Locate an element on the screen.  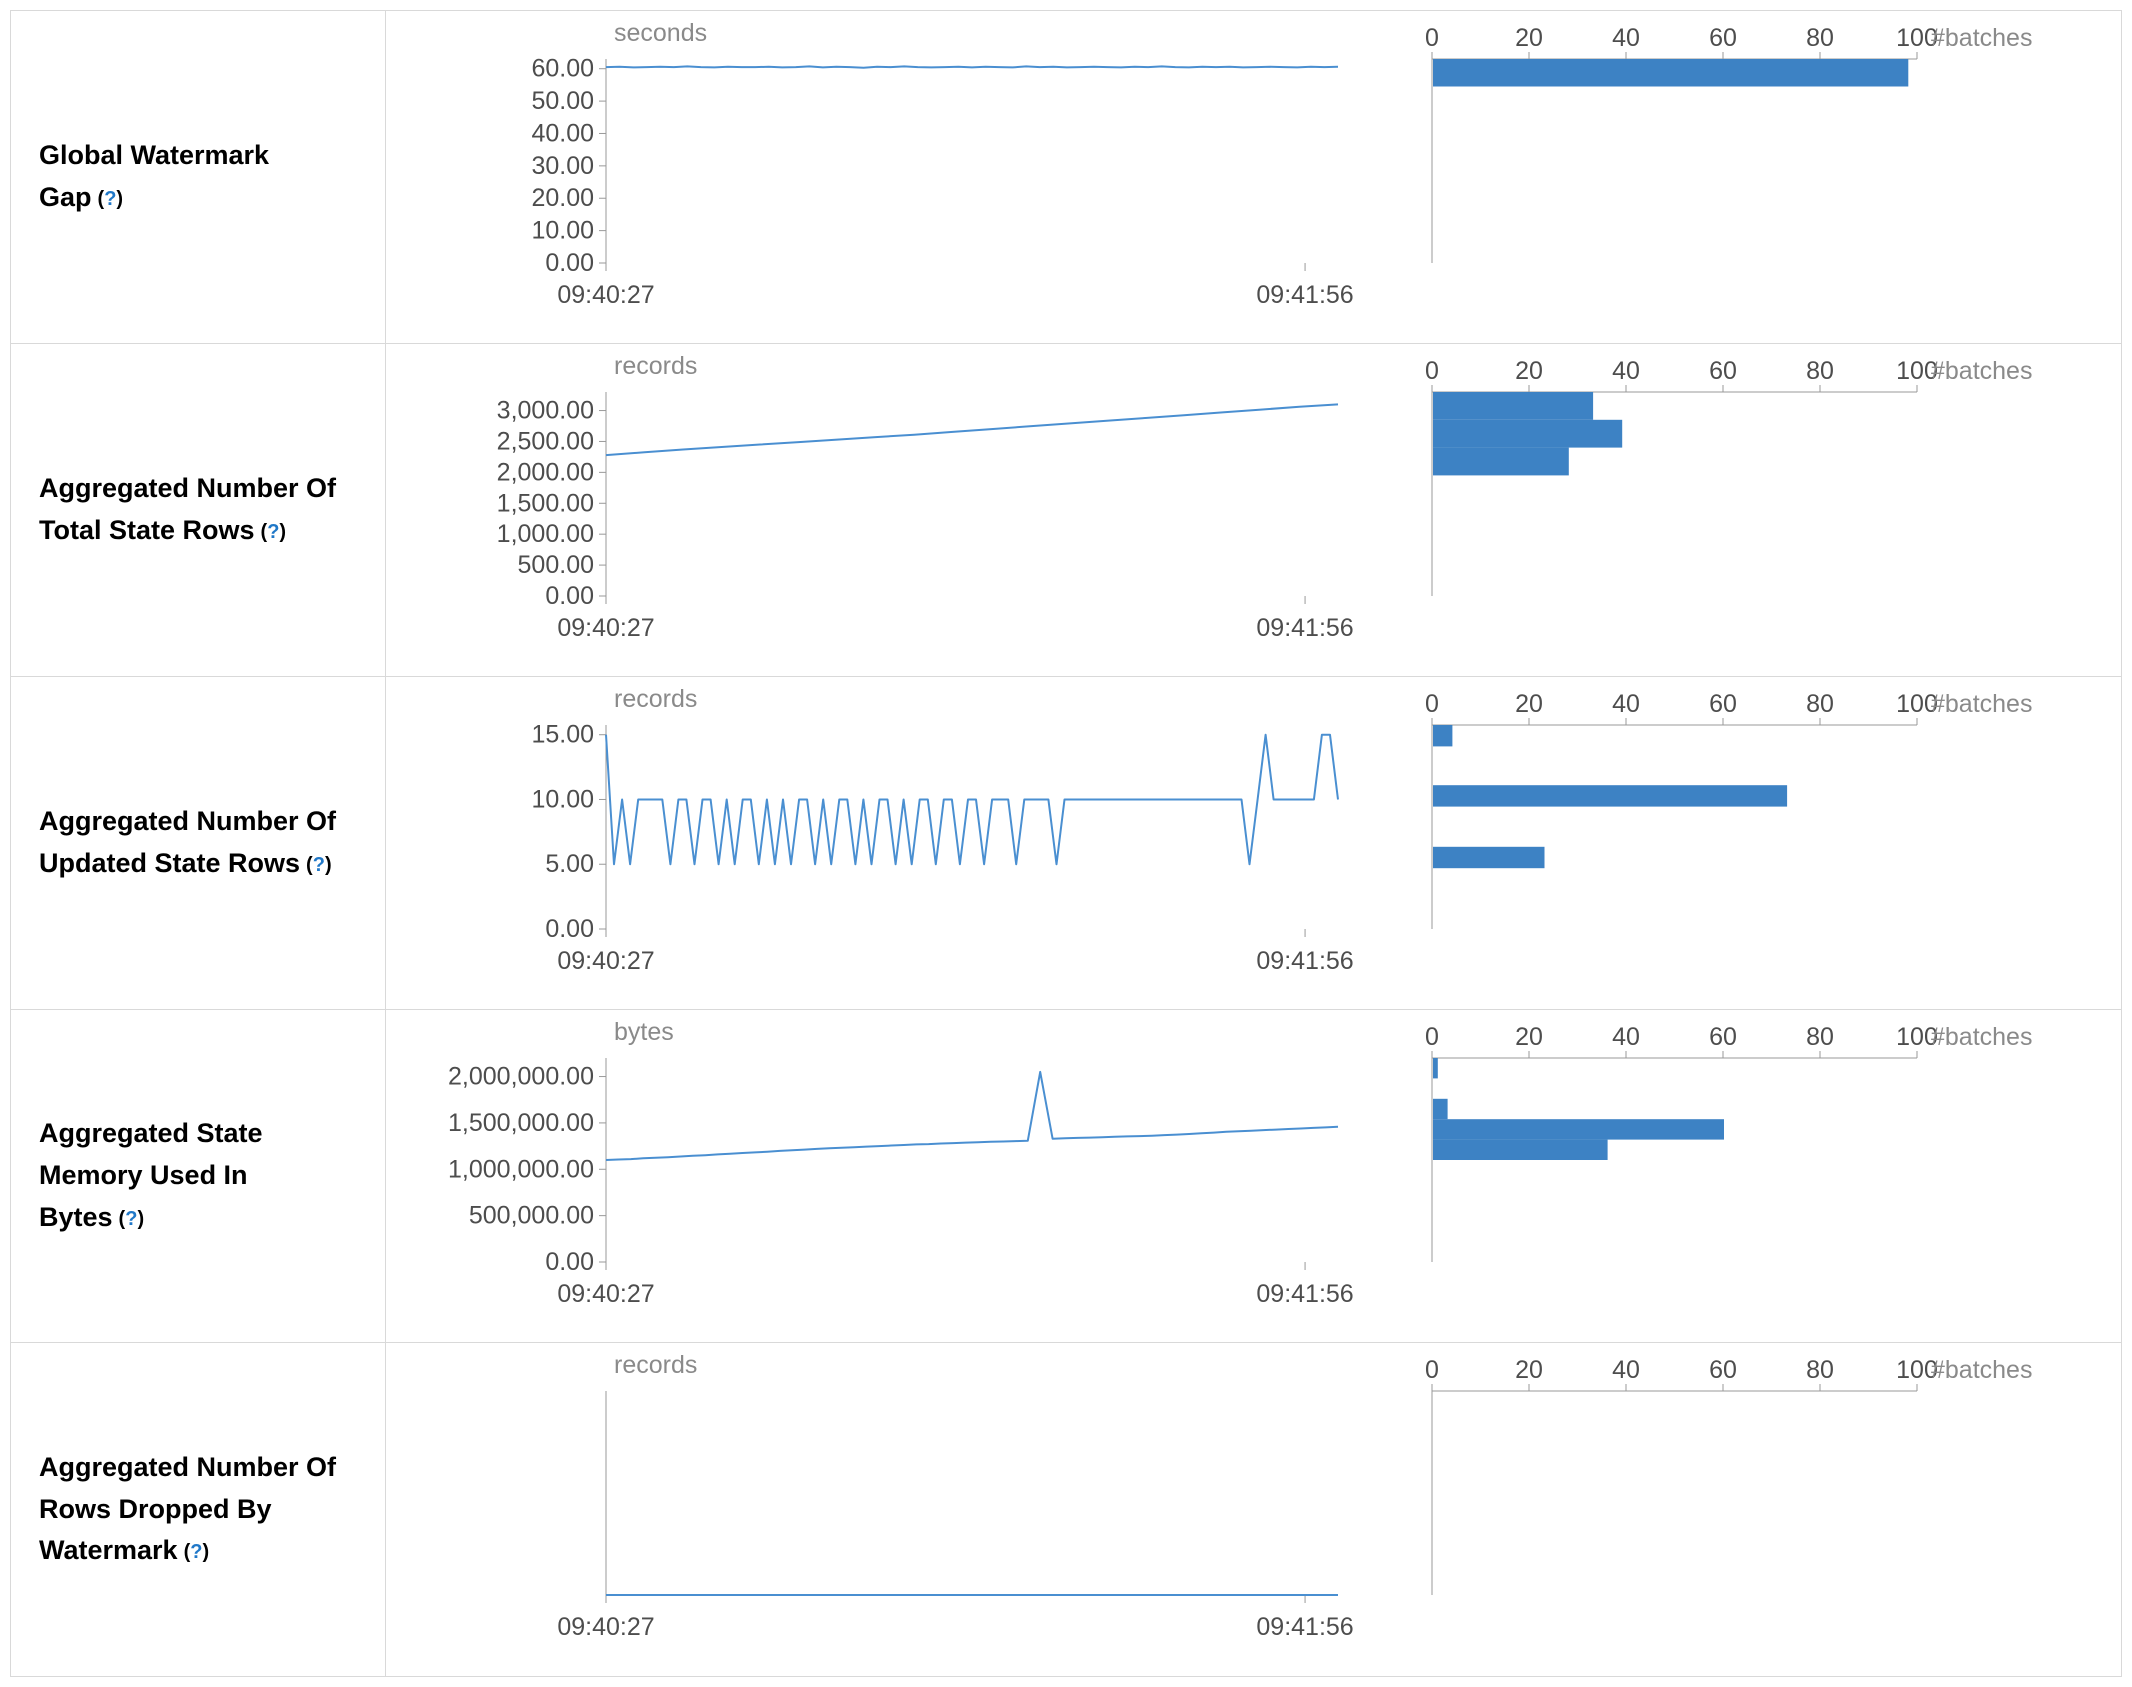
svg-text: 1,500,000.00 is located at coordinates (521, 1123).